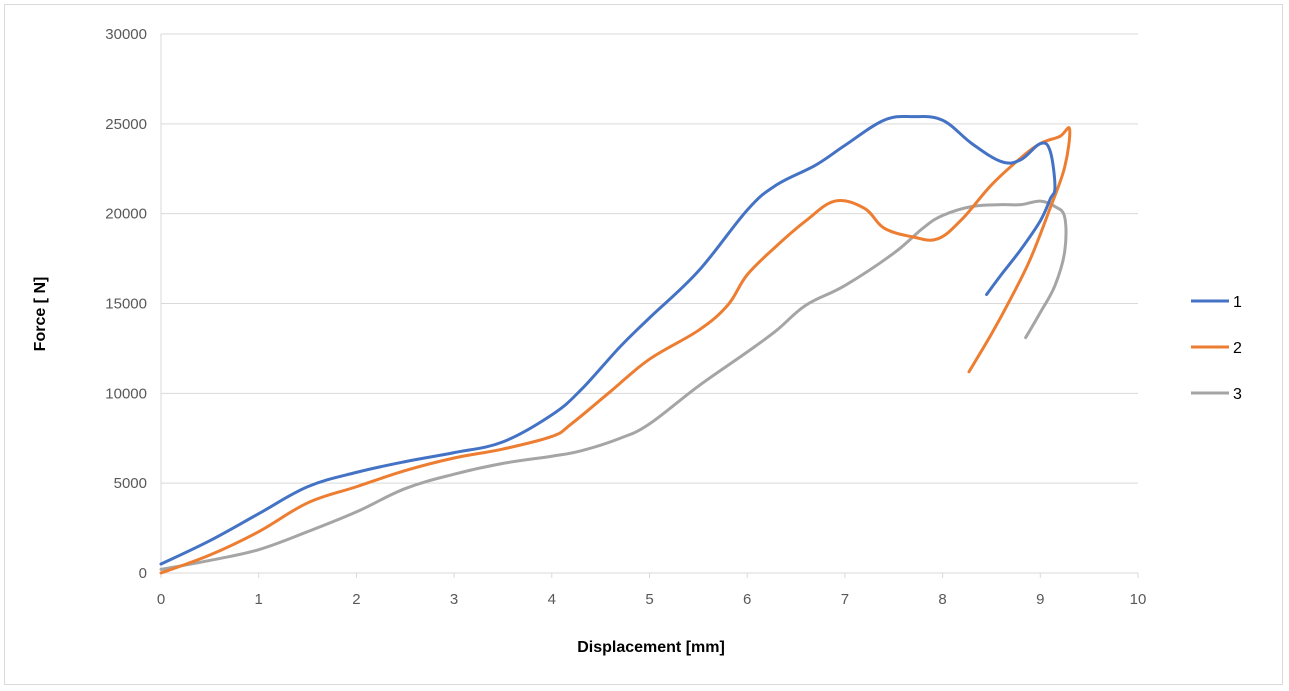 This screenshot has height=691, width=1289. What do you see at coordinates (259, 599) in the screenshot?
I see `x-tick-label: 1` at bounding box center [259, 599].